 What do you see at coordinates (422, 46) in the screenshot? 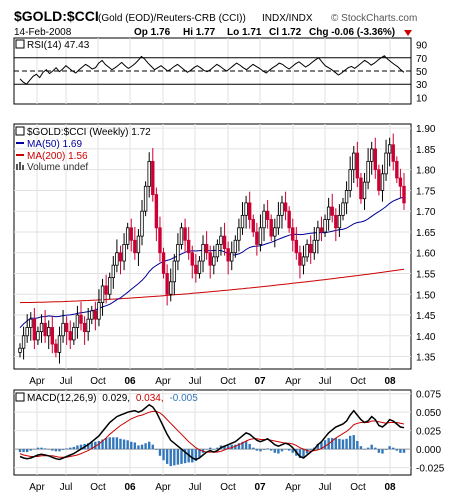
I see `rsi-y-tick: 90` at bounding box center [422, 46].